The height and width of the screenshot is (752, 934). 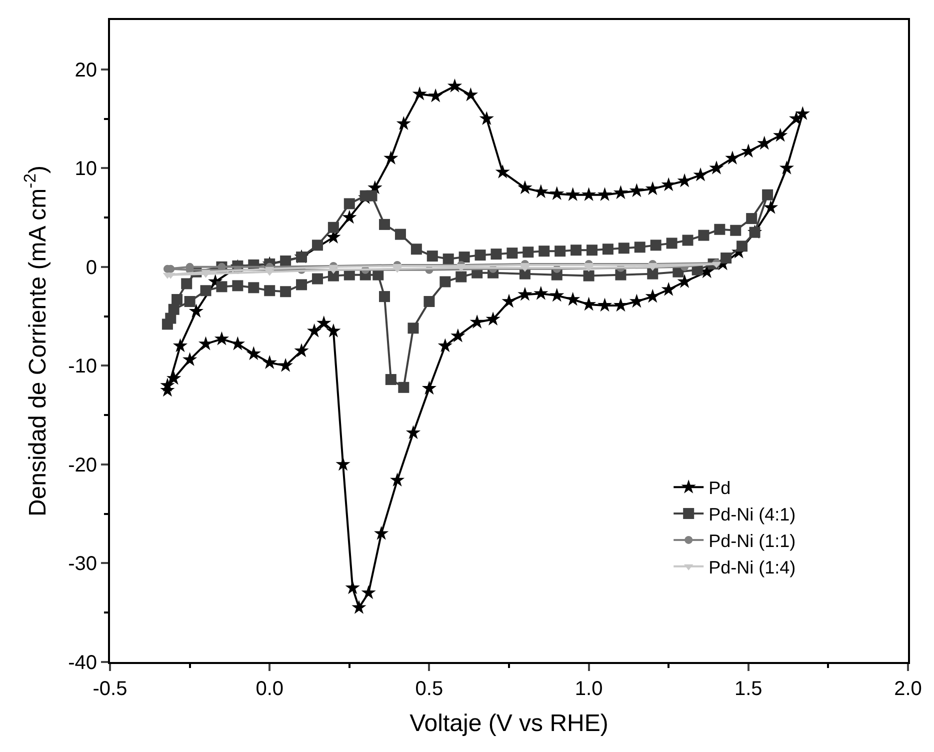 I want to click on legend-label: Pd-Ni (4:1), so click(x=752, y=514).